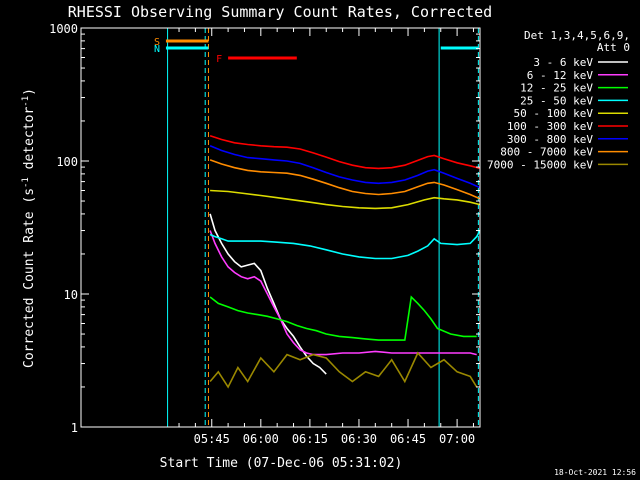  What do you see at coordinates (26, 101) in the screenshot?
I see `y-label-superscript-2: -1` at bounding box center [26, 101].